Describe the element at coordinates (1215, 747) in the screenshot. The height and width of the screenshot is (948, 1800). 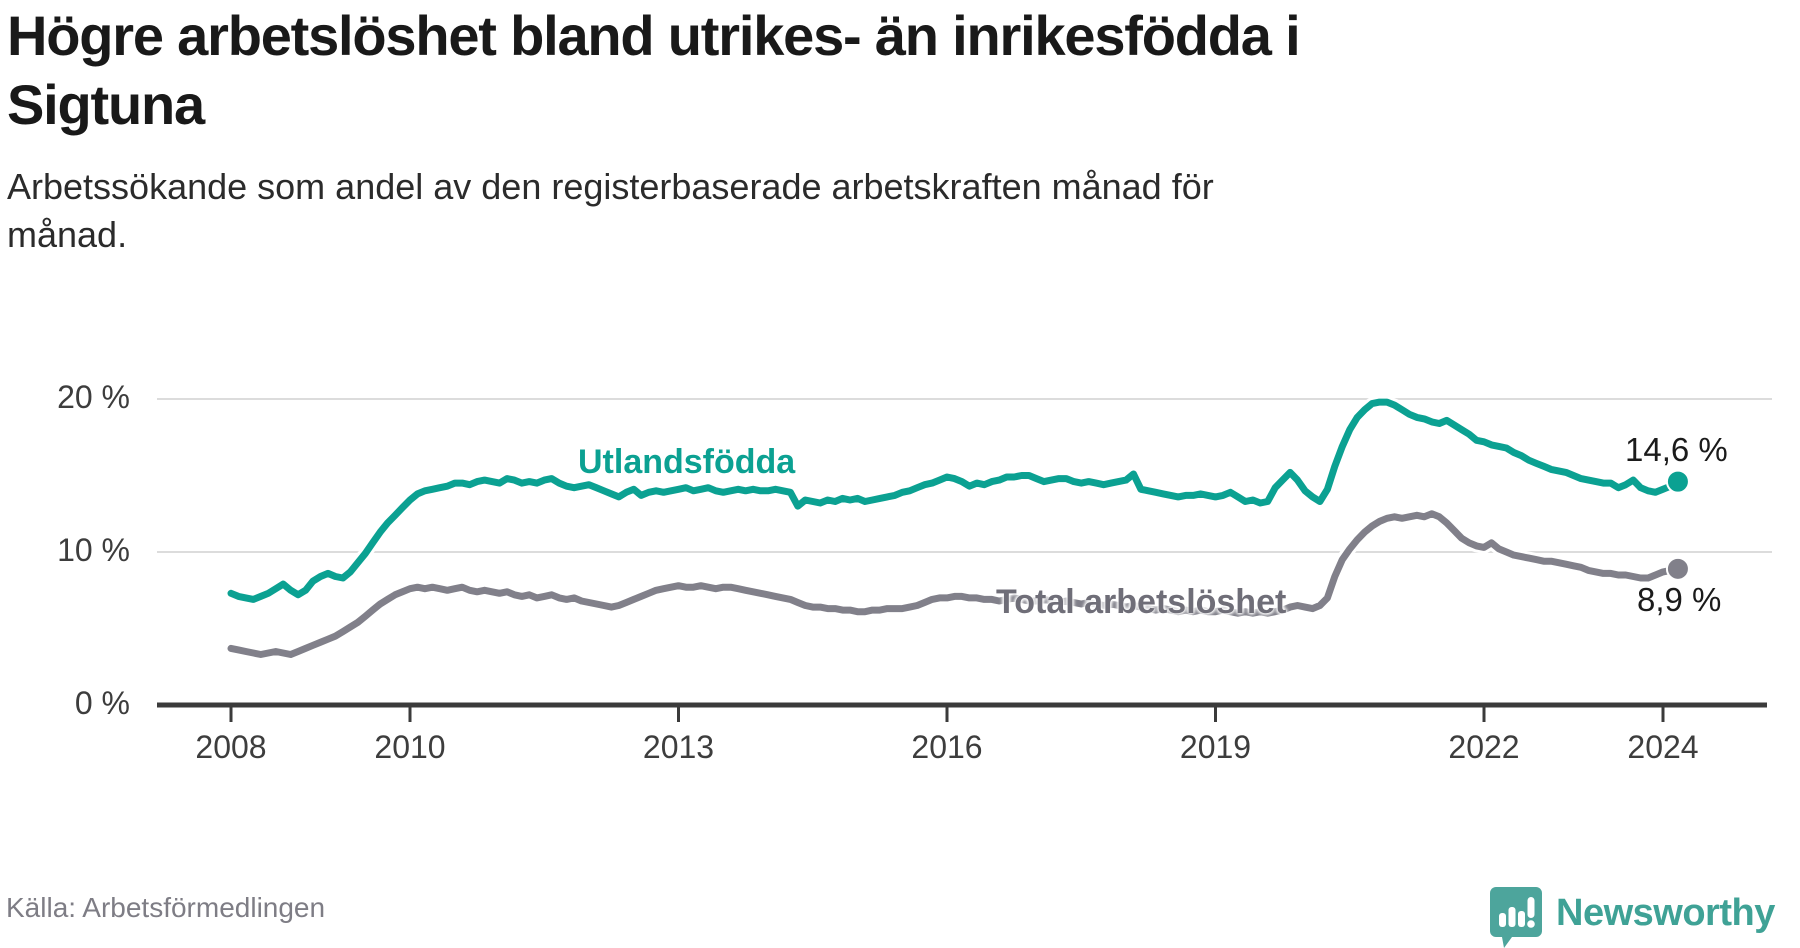
I see `x-axis-tick-label: 2019` at that location.